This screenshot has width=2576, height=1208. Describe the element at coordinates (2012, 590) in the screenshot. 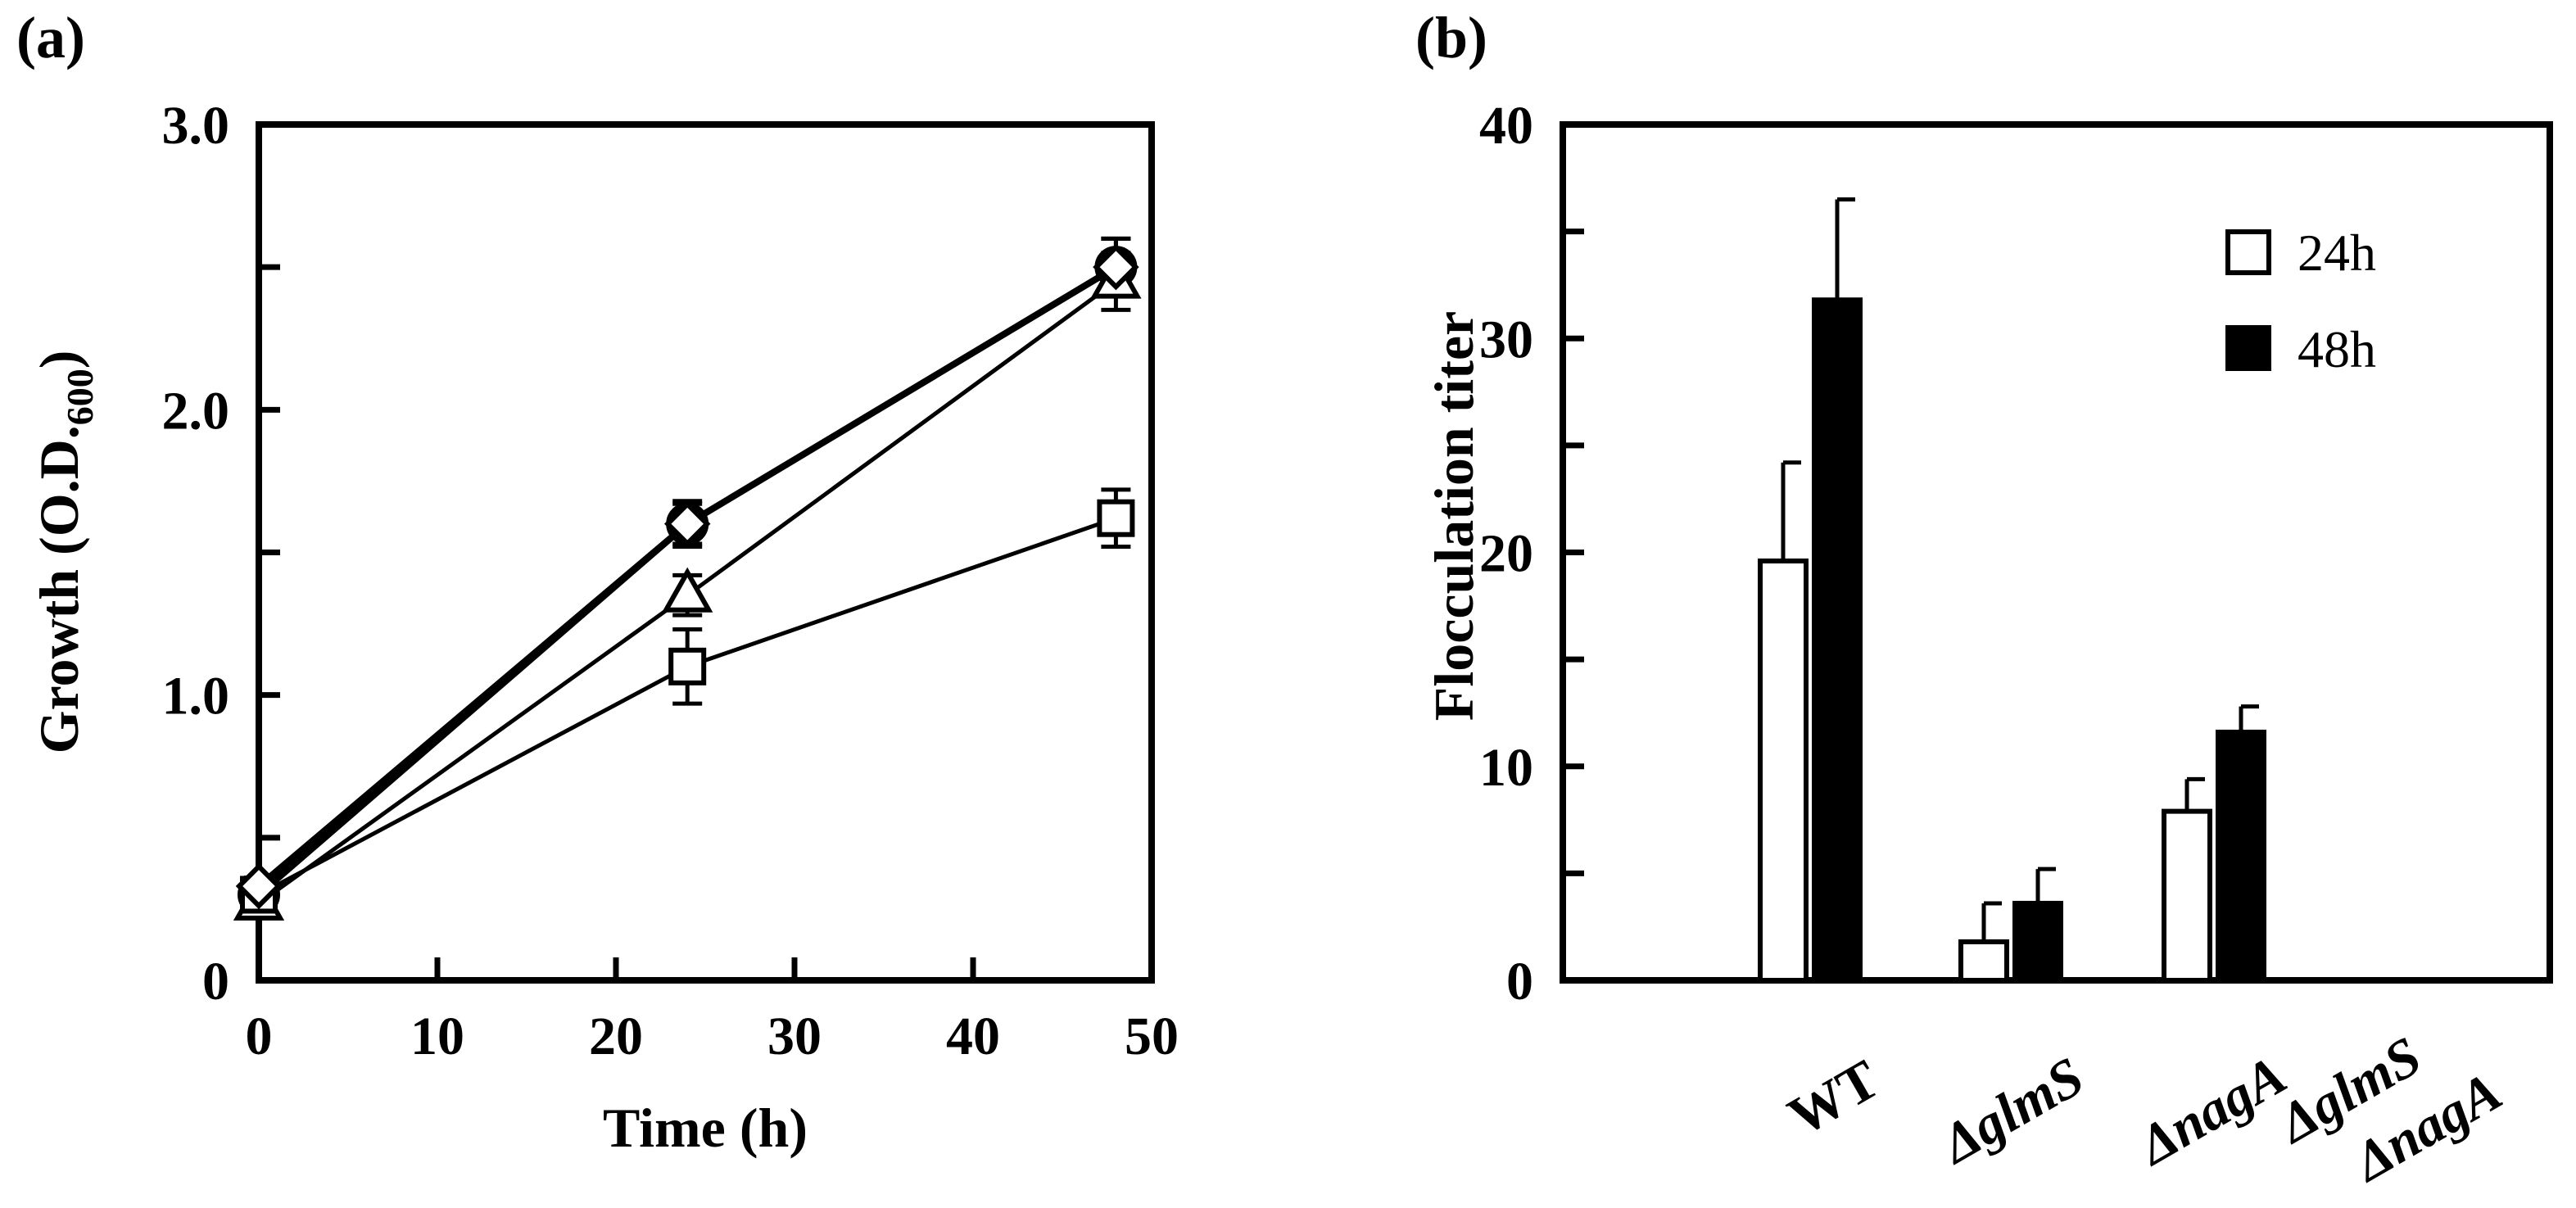

I see `panel-b-bars` at that location.